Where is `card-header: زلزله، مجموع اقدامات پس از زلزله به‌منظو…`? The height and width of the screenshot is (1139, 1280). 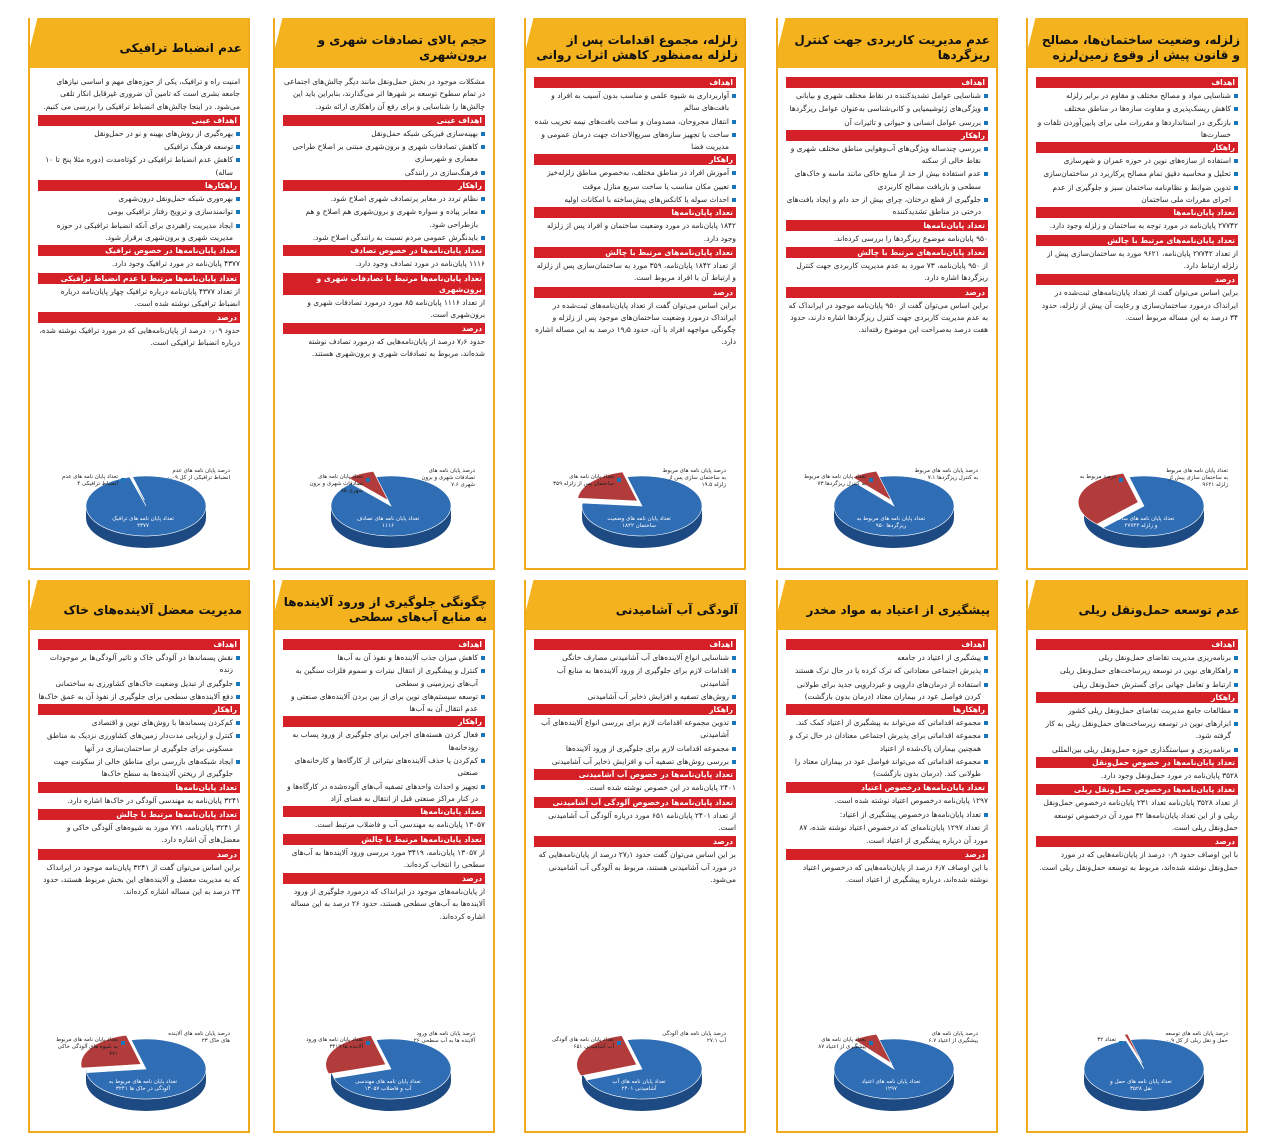 card-header: زلزله، مجموع اقدامات پس از زلزله به‌منظو… is located at coordinates (635, 43).